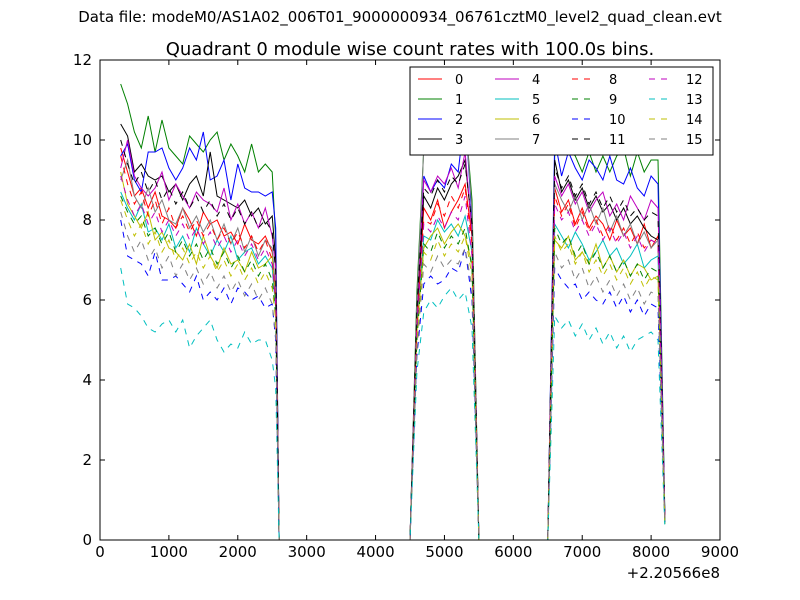  Describe the element at coordinates (720, 552) in the screenshot. I see `x-tick-label: 9000` at that location.